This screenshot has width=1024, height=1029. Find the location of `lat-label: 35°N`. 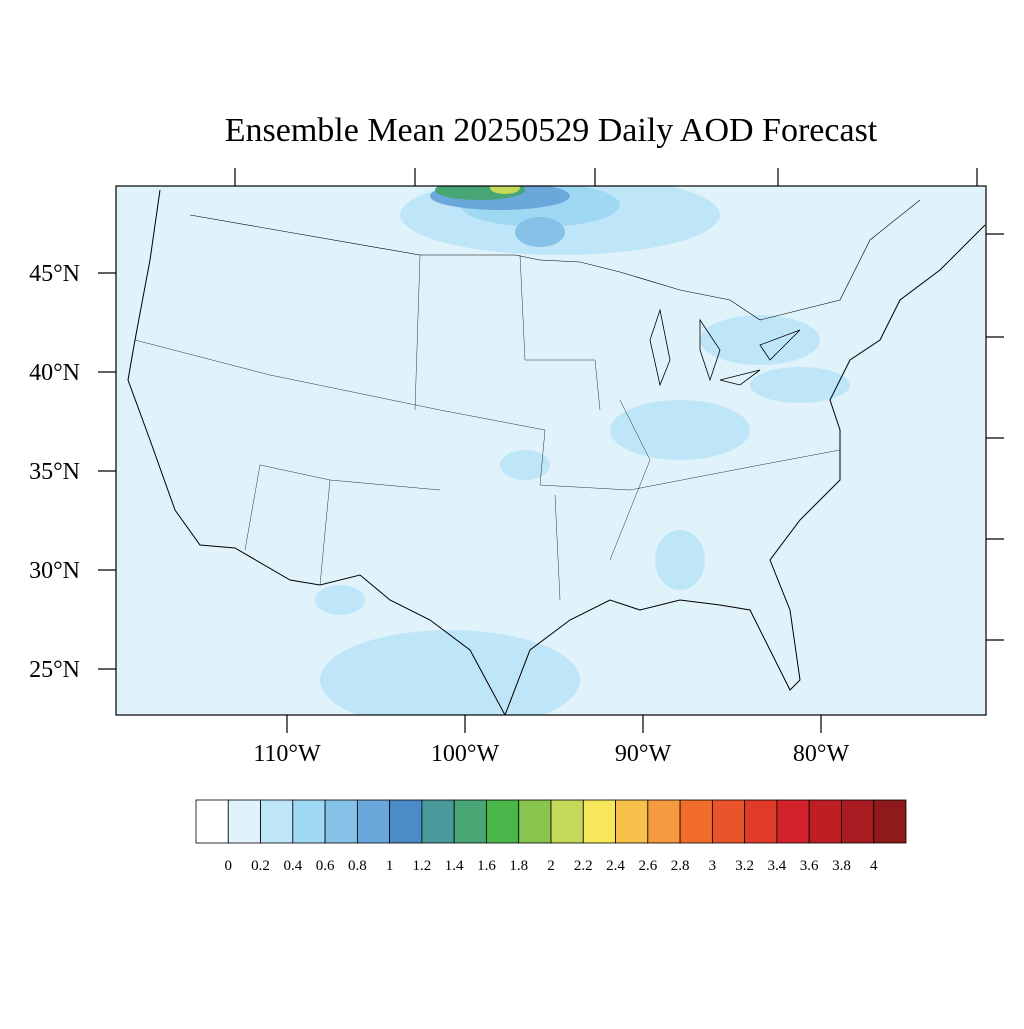

lat-label: 35°N is located at coordinates (54, 472).